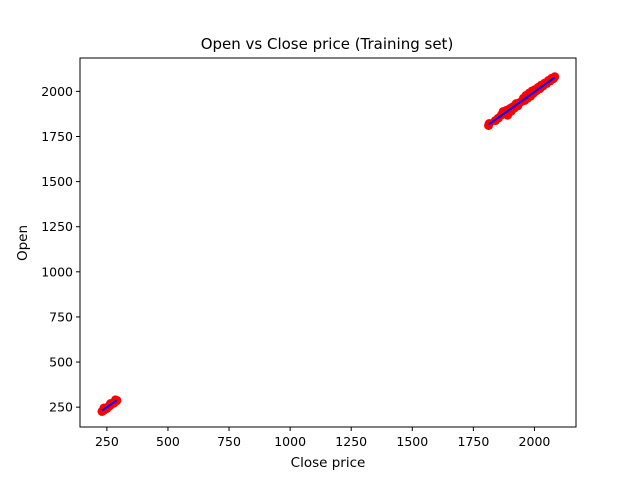 The image size is (640, 480). Describe the element at coordinates (57, 136) in the screenshot. I see `y-tick-label: 1750` at that location.